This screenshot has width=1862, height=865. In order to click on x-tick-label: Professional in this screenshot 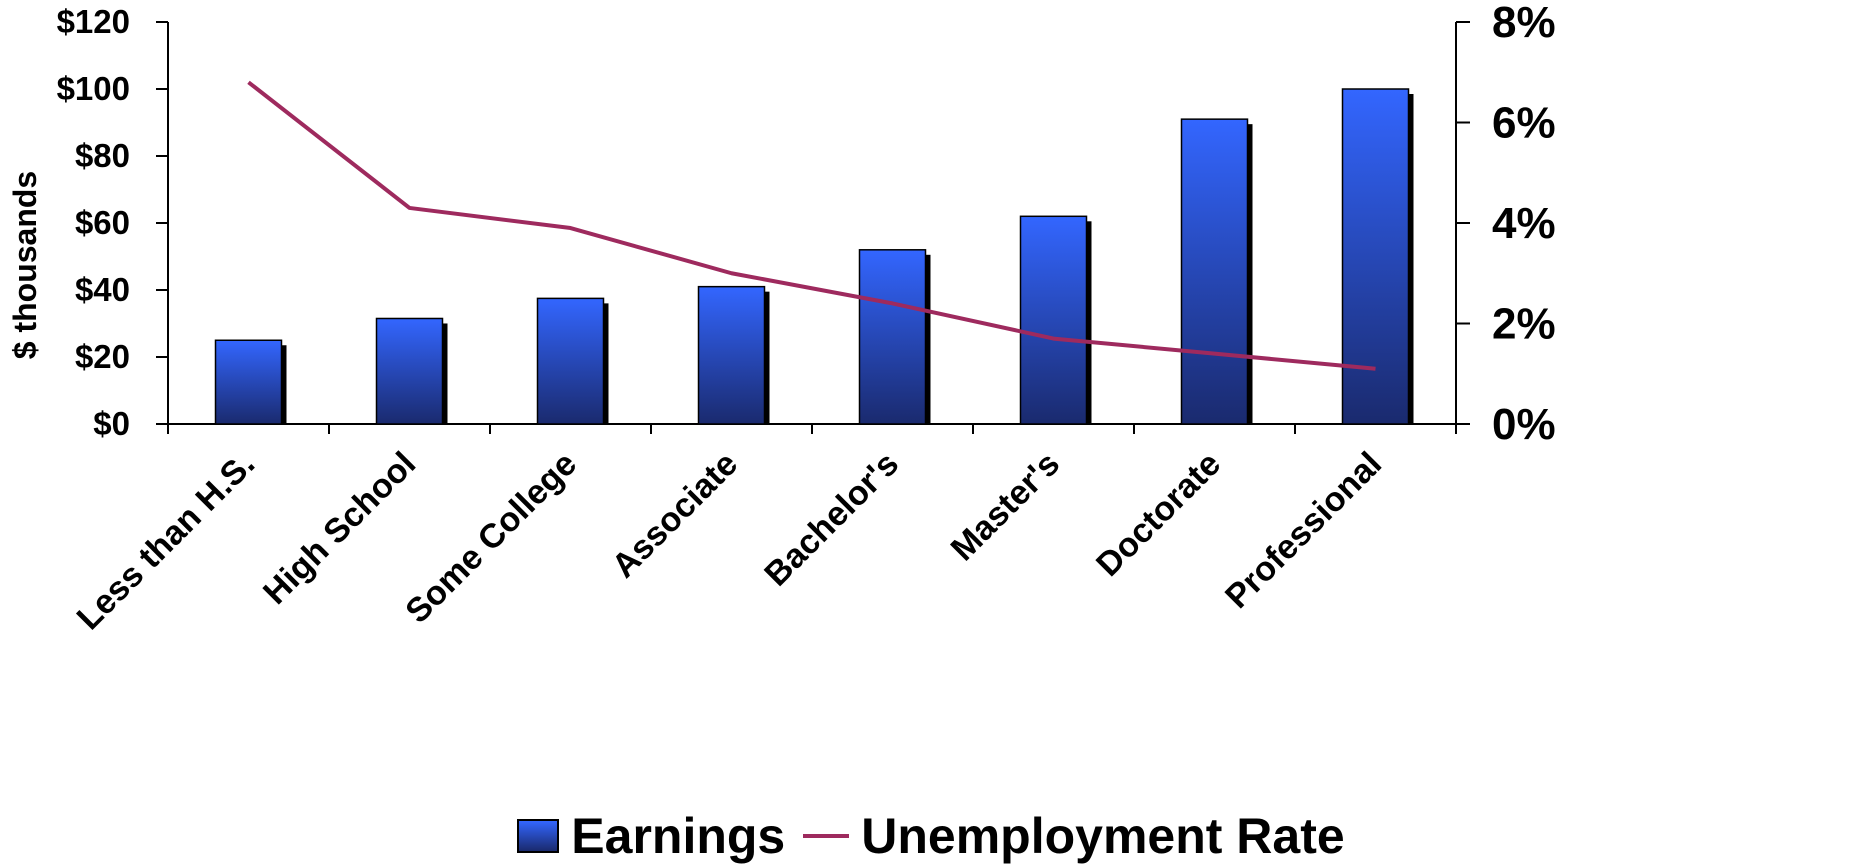, I will do `click(1303, 530)`.